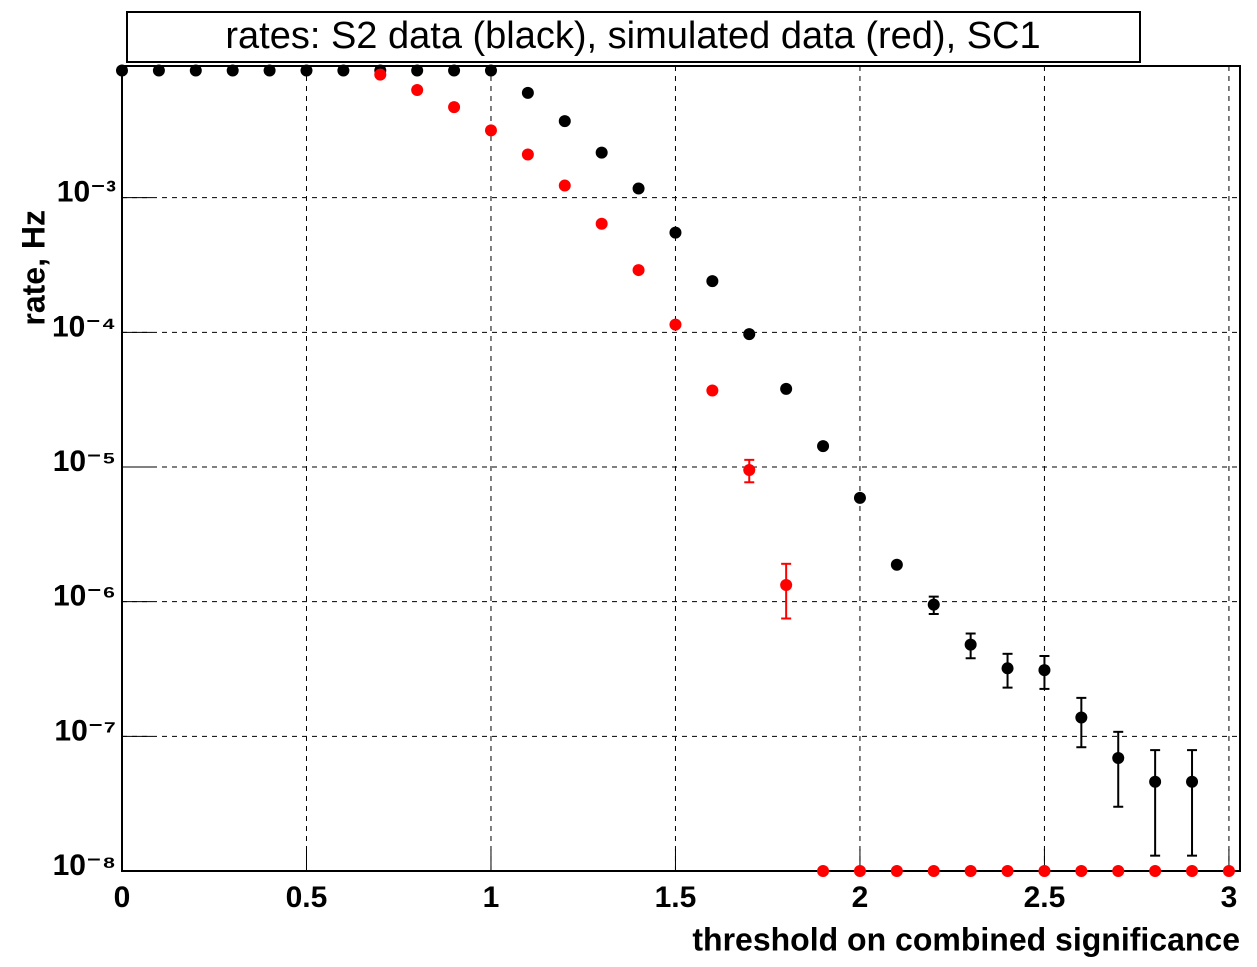 The height and width of the screenshot is (967, 1257). What do you see at coordinates (85, 730) in the screenshot?
I see `y-tick-label: 10⁻⁷` at bounding box center [85, 730].